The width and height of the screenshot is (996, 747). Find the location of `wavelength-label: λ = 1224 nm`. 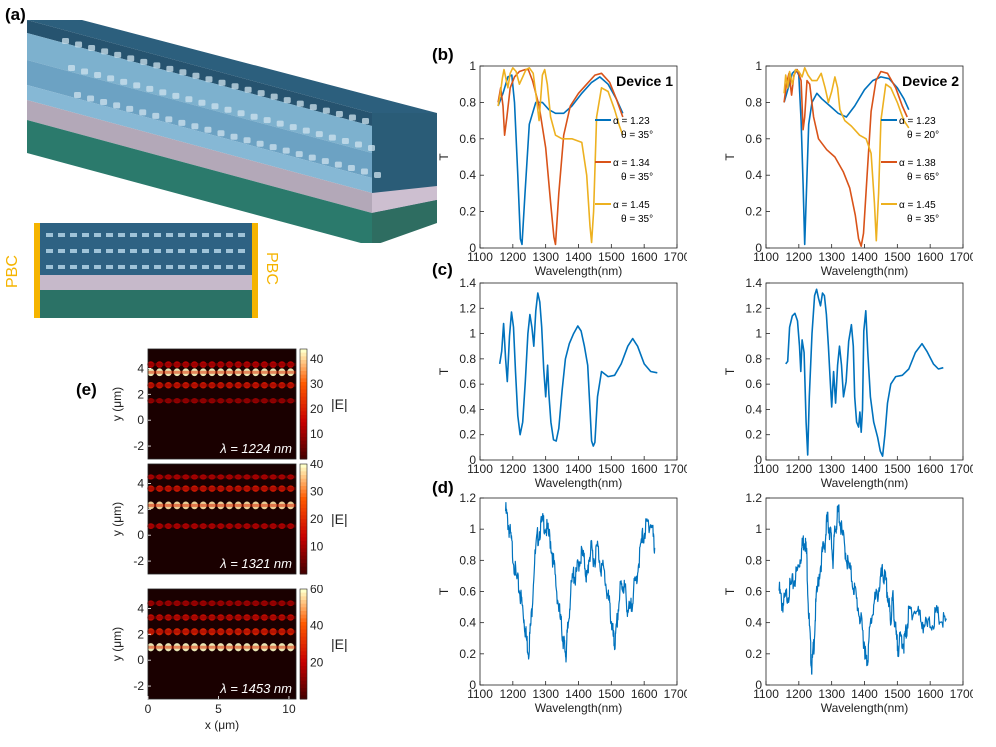

wavelength-label: λ = 1224 nm is located at coordinates (255, 448).